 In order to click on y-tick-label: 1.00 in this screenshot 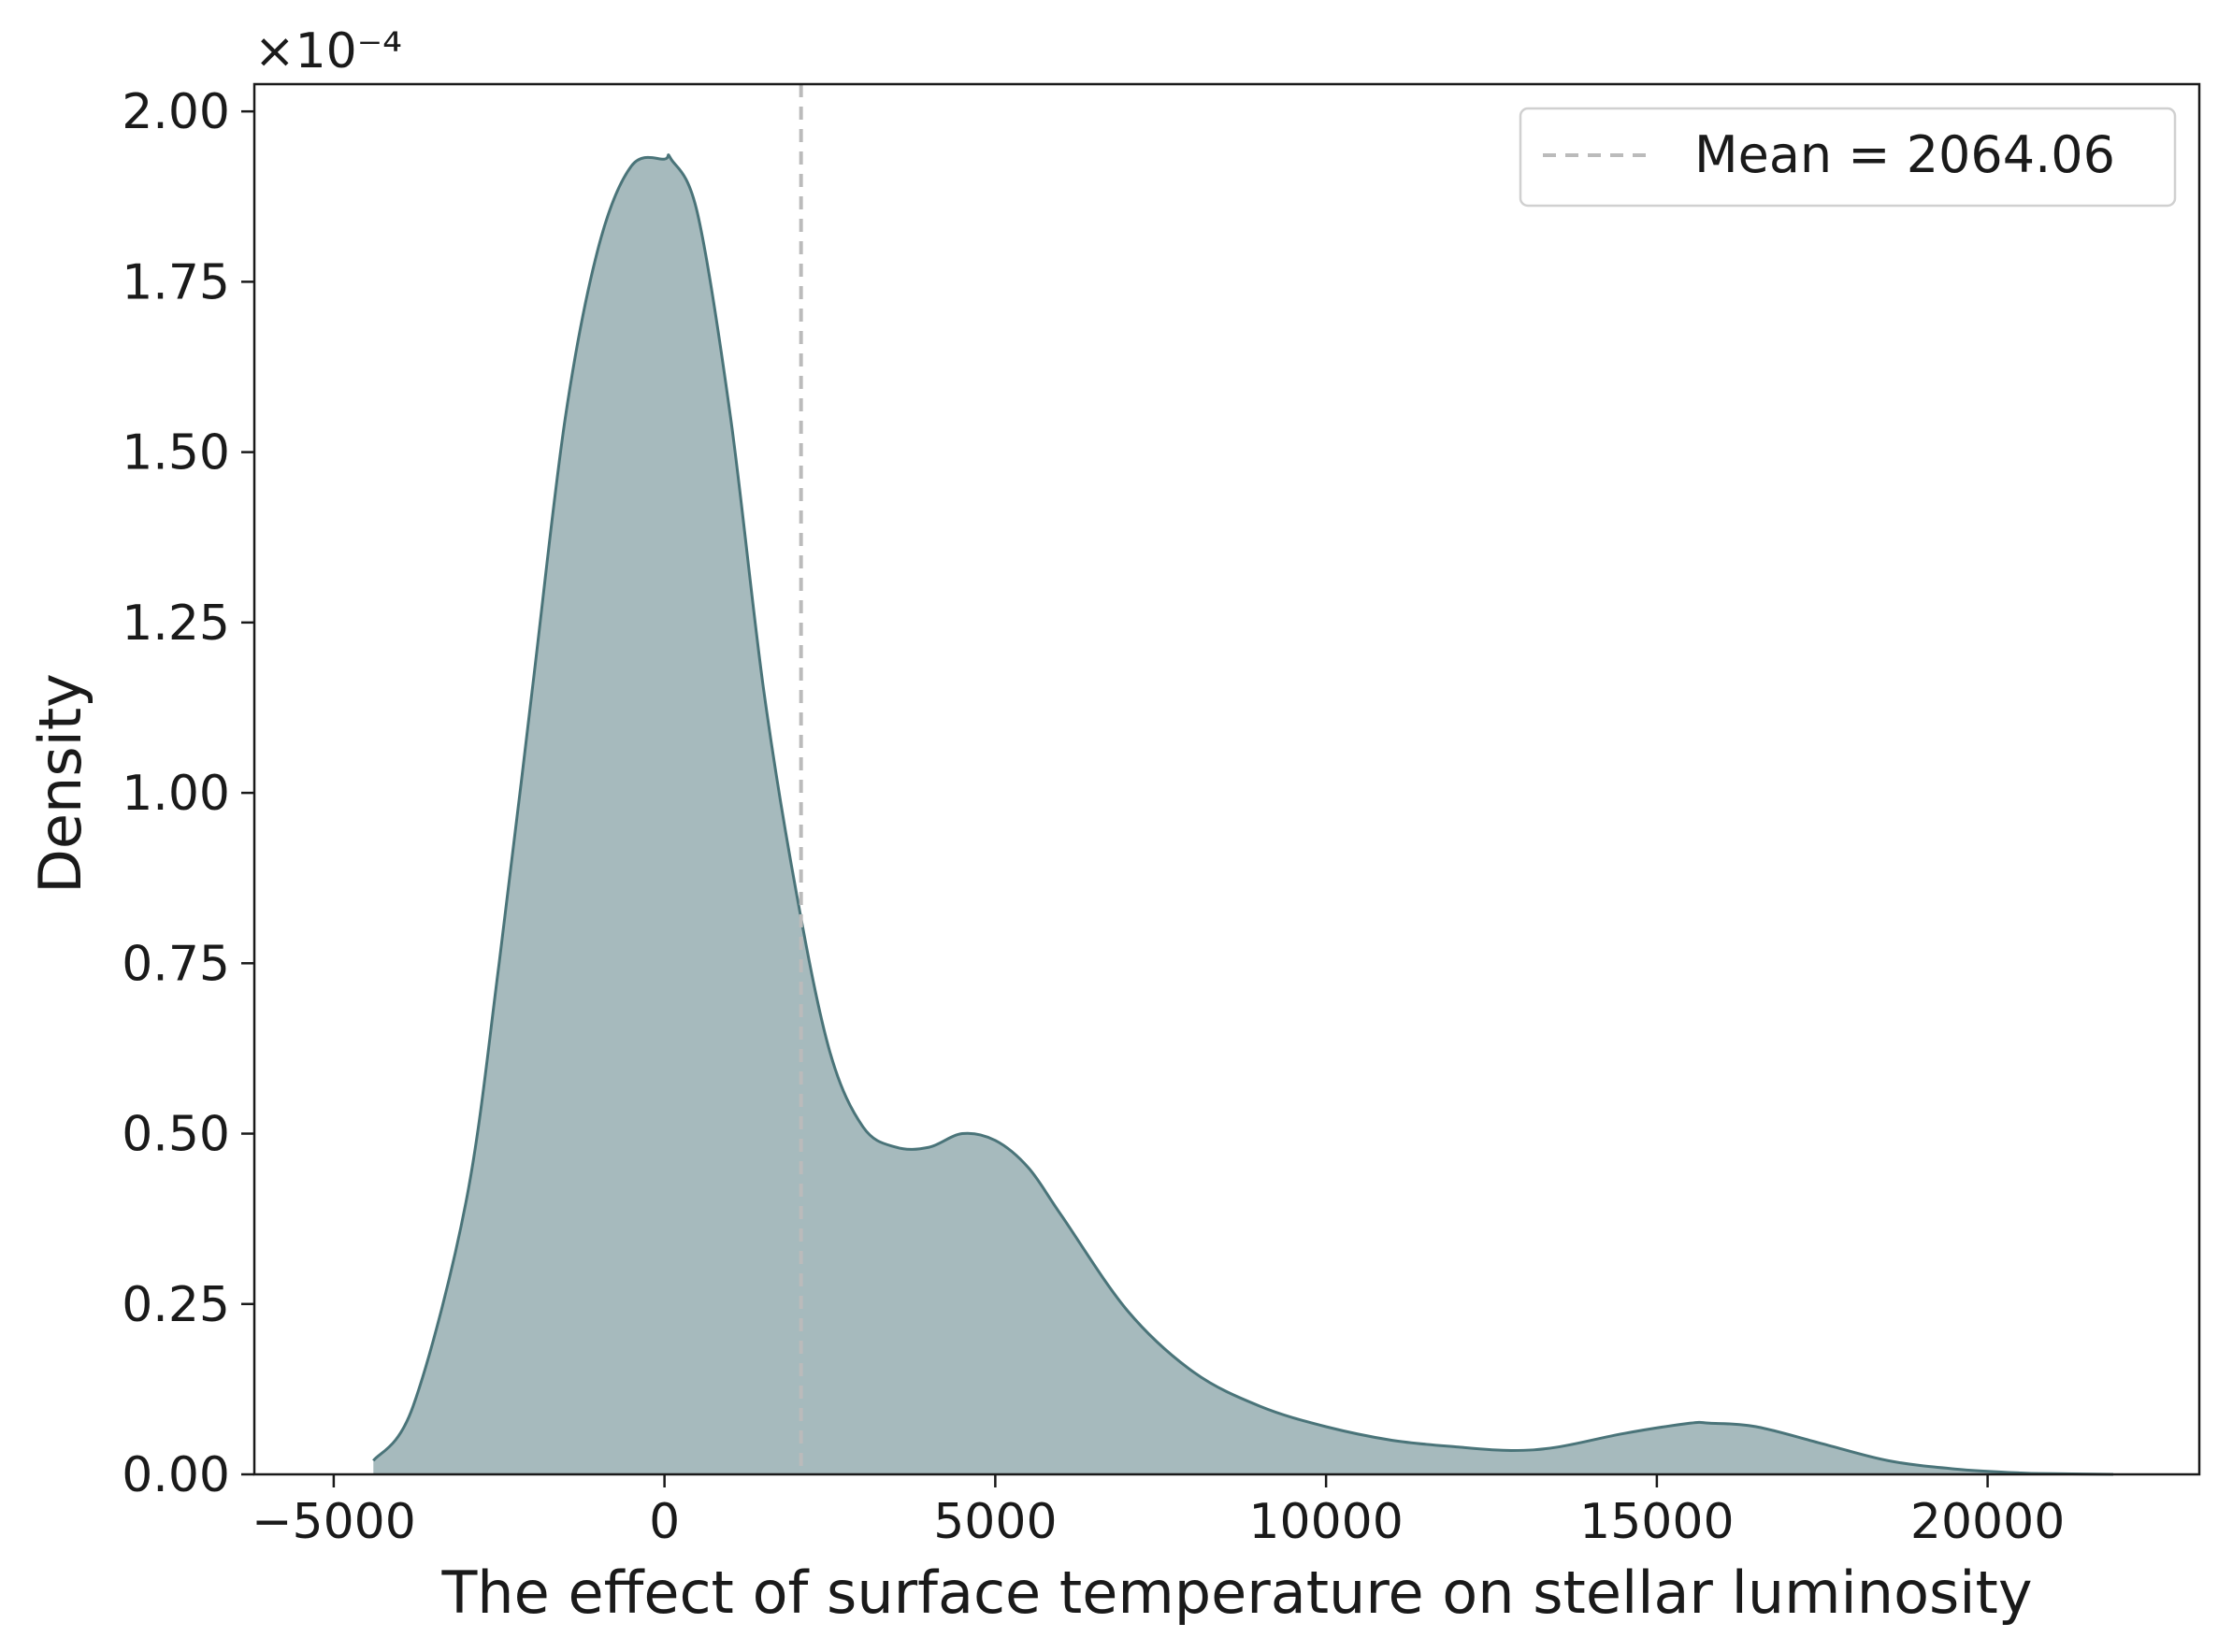, I will do `click(176, 794)`.